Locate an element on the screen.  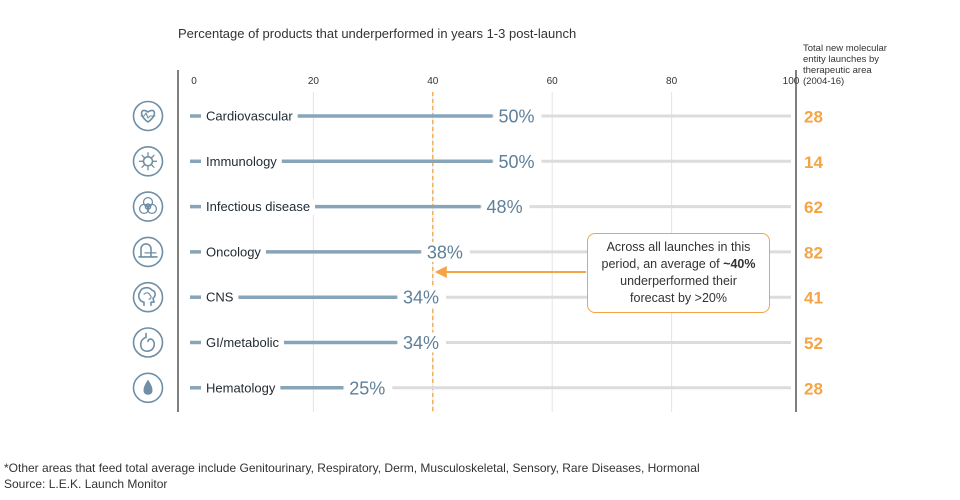
total-launches-value: 14 is located at coordinates (813, 162).